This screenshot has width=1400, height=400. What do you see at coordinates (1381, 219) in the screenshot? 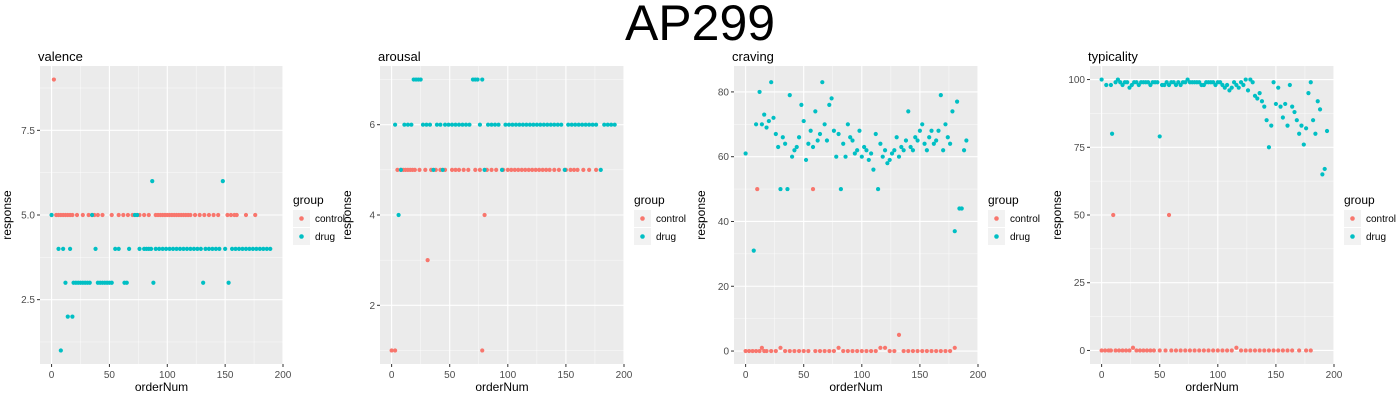
I see `legend-label-control: control` at bounding box center [1381, 219].